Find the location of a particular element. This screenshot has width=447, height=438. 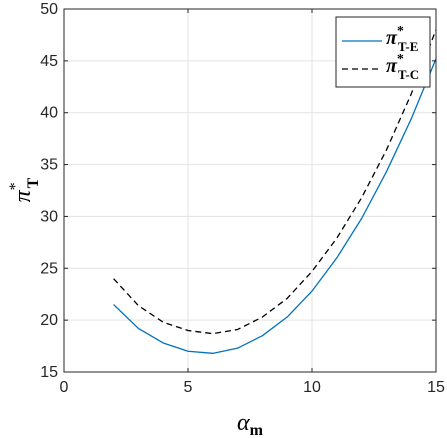

x-tick-label: 5 is located at coordinates (188, 387).